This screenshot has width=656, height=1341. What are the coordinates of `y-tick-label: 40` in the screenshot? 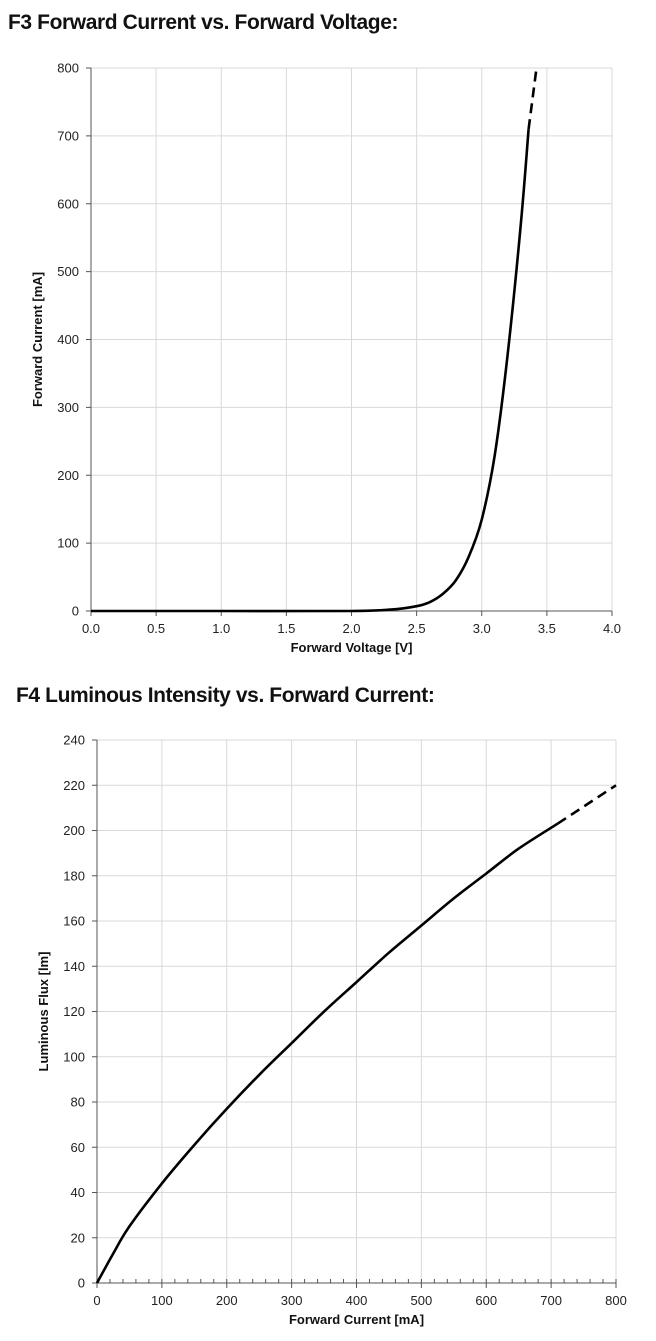 It's located at (78, 1192).